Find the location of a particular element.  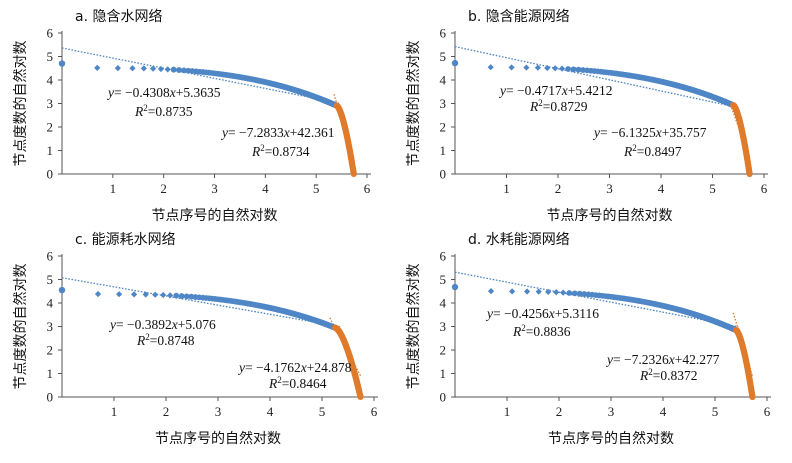

fit-equation-tail: y= −7.2833x+42.361 is located at coordinates (277, 132).